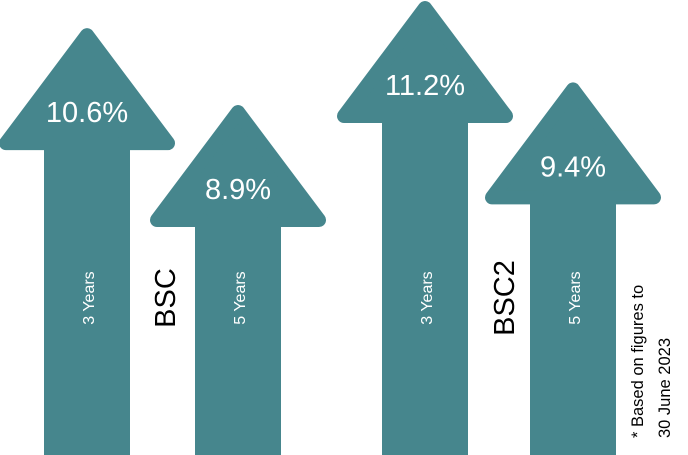 This screenshot has height=455, width=688. I want to click on footnote-line-1: * Based on figures to, so click(638, 361).